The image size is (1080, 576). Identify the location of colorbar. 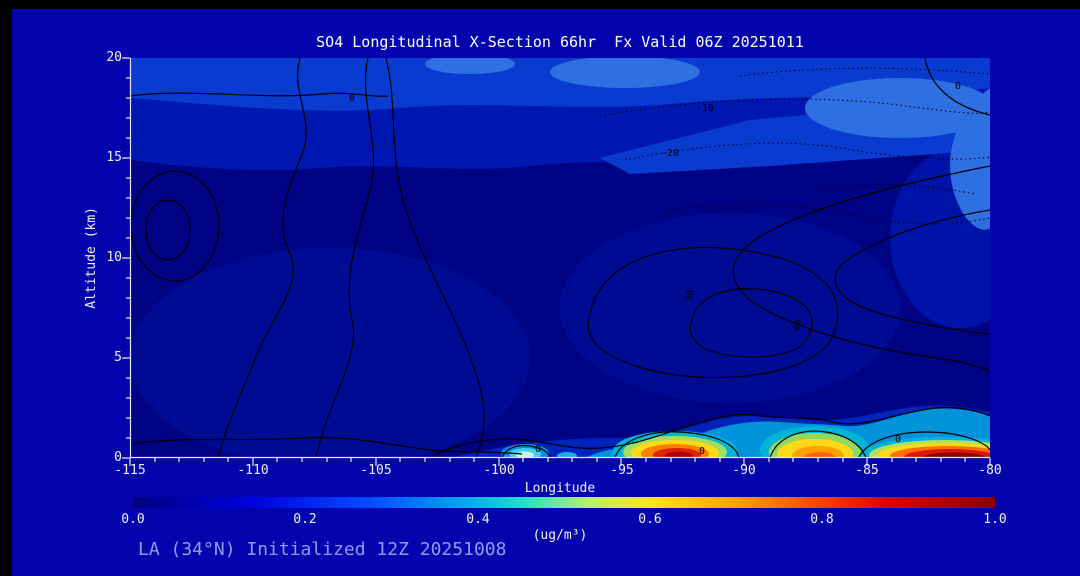
(564, 502).